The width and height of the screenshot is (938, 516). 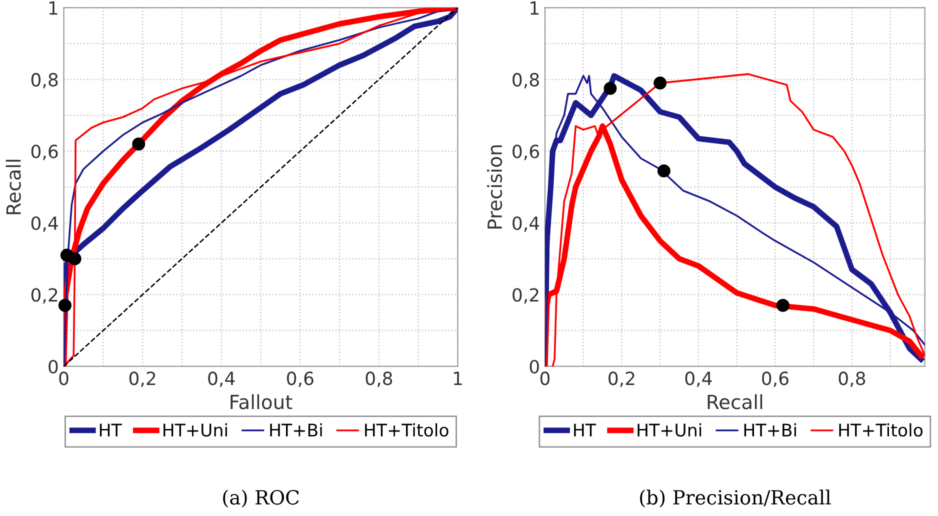 I want to click on x-tick-label: 1, so click(x=458, y=378).